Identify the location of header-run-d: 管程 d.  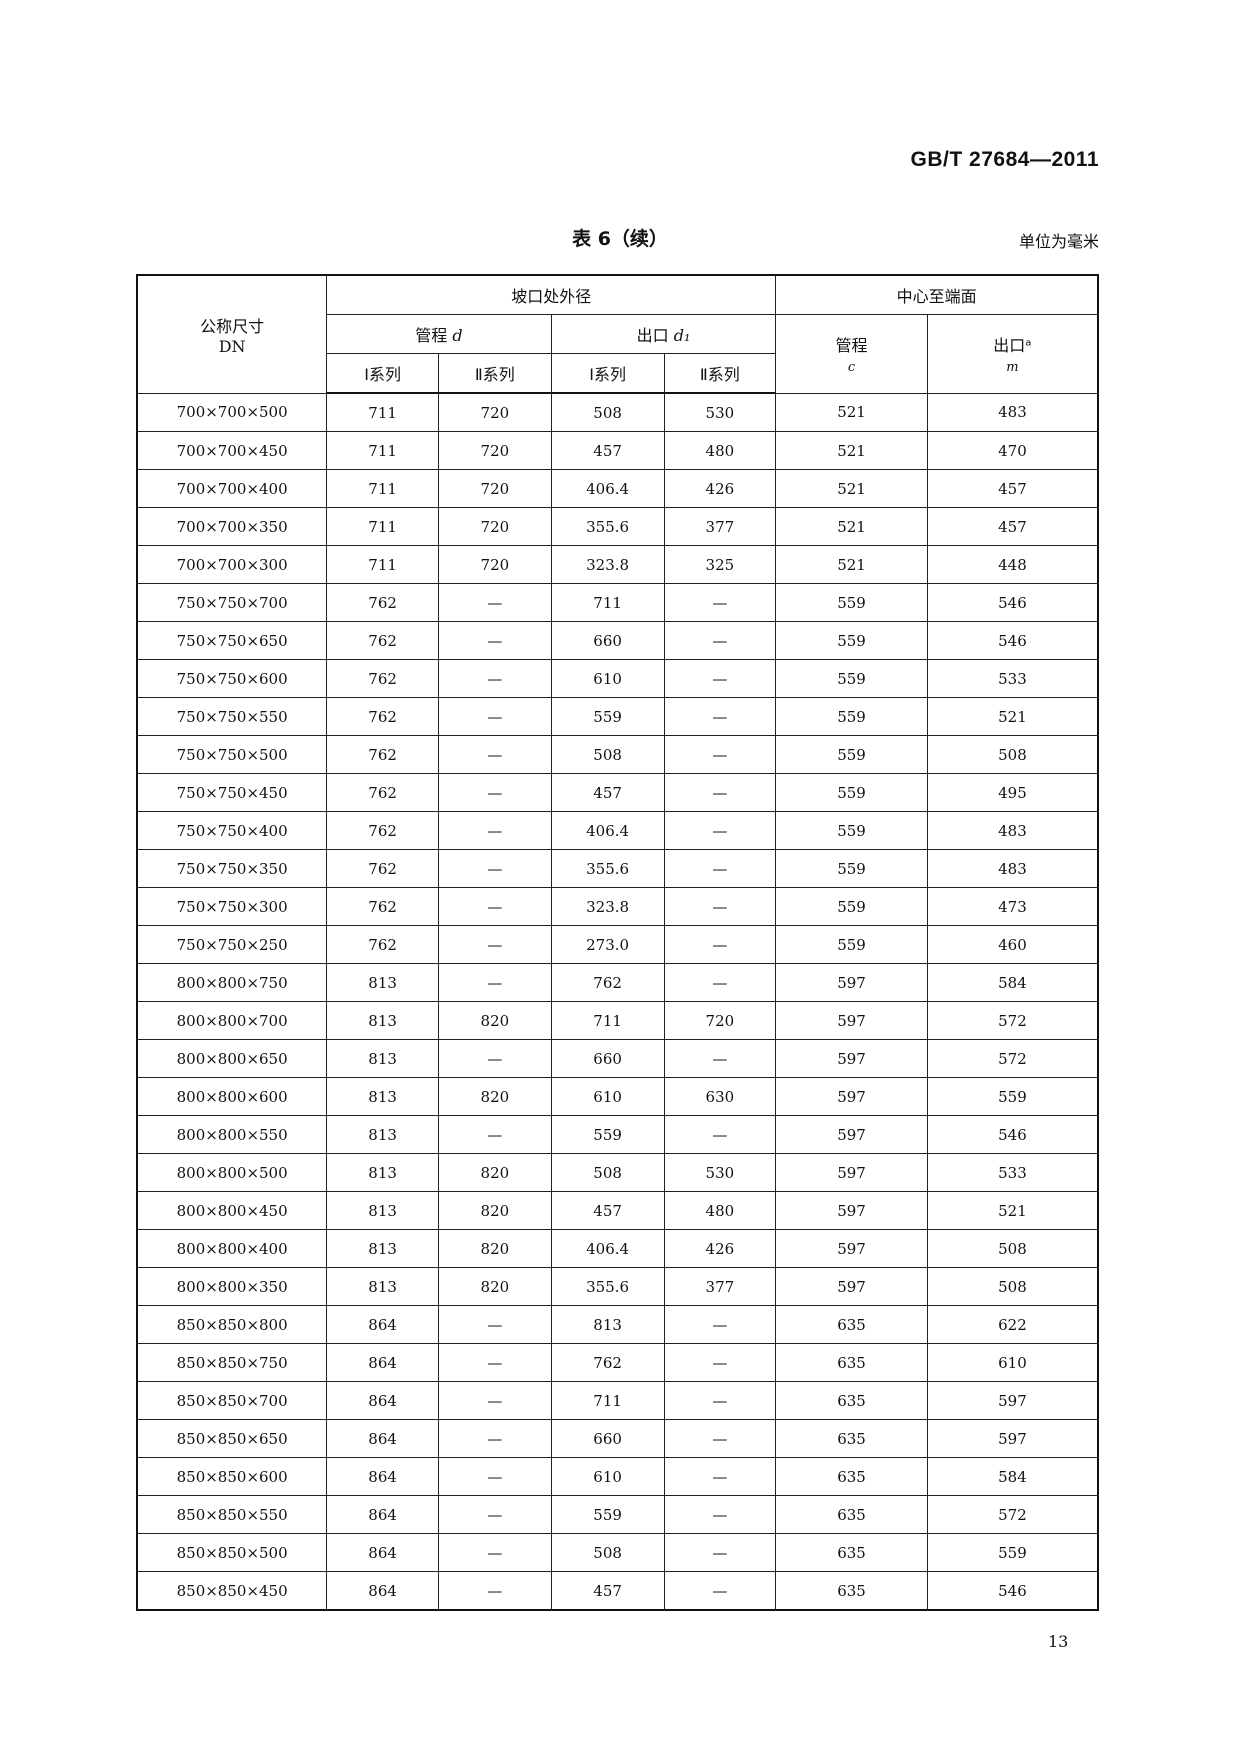
(439, 334).